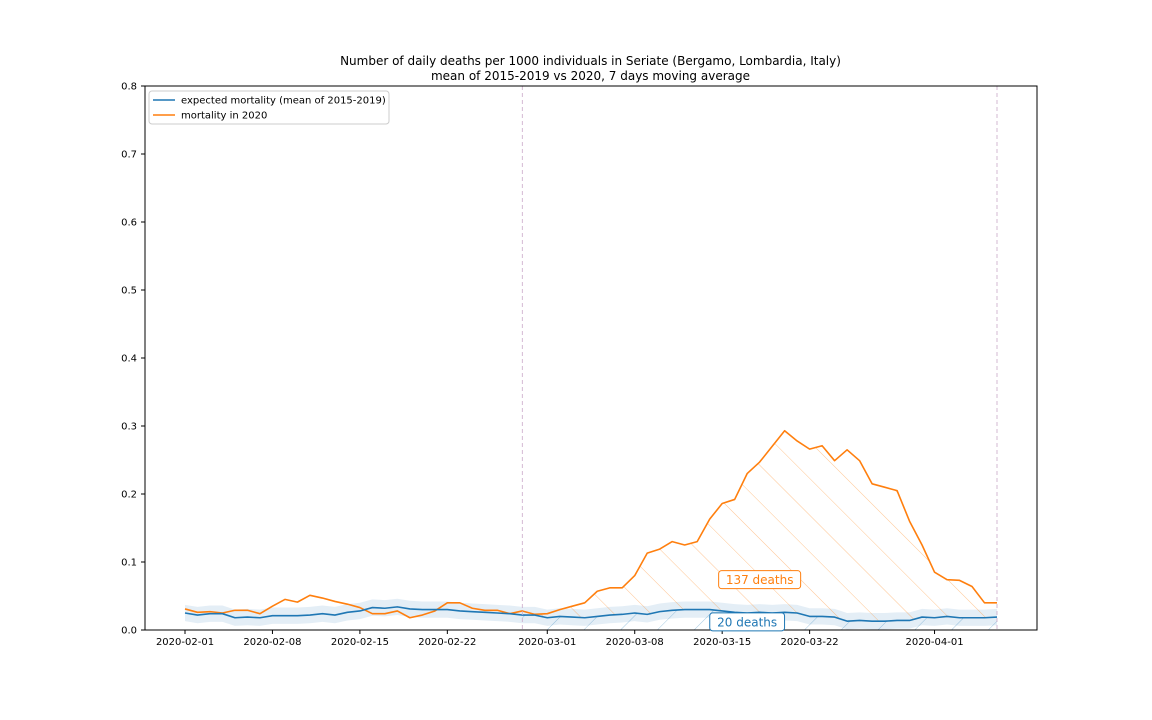  What do you see at coordinates (283, 101) in the screenshot?
I see `legend-label-expected: expected mortality (mean of 2015-2019)` at bounding box center [283, 101].